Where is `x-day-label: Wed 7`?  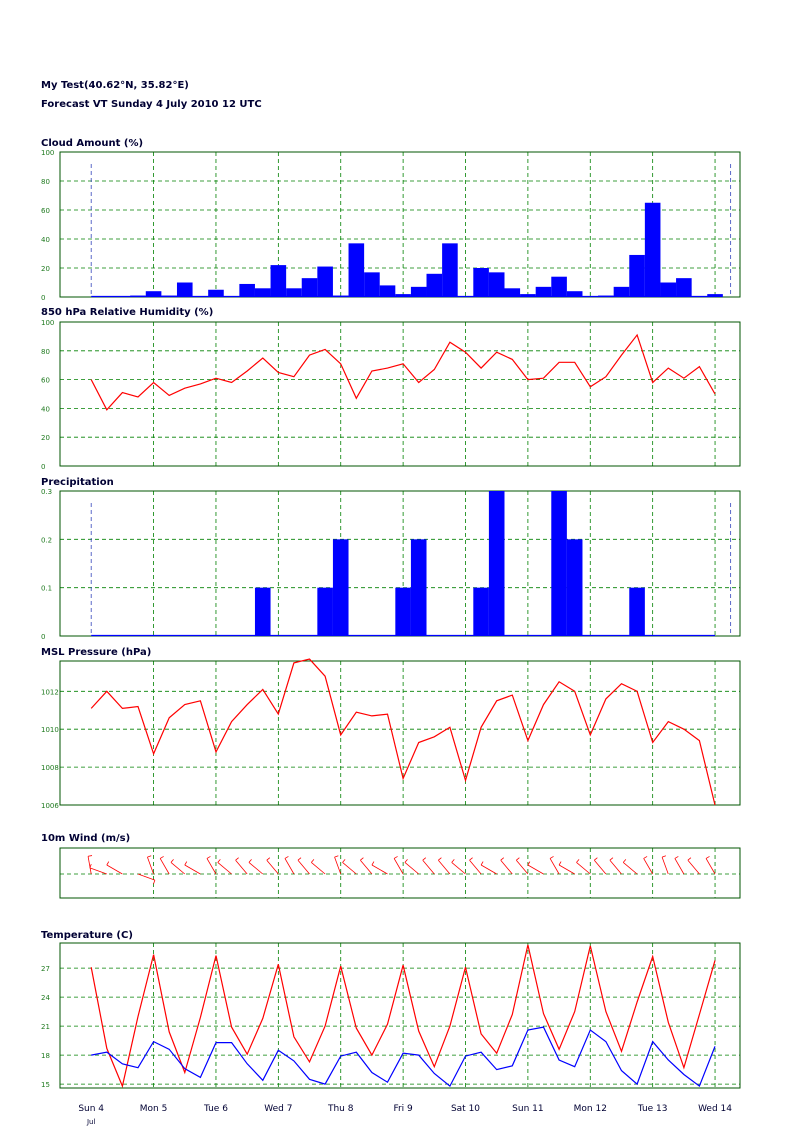
x-day-label: Wed 7 is located at coordinates (278, 1109).